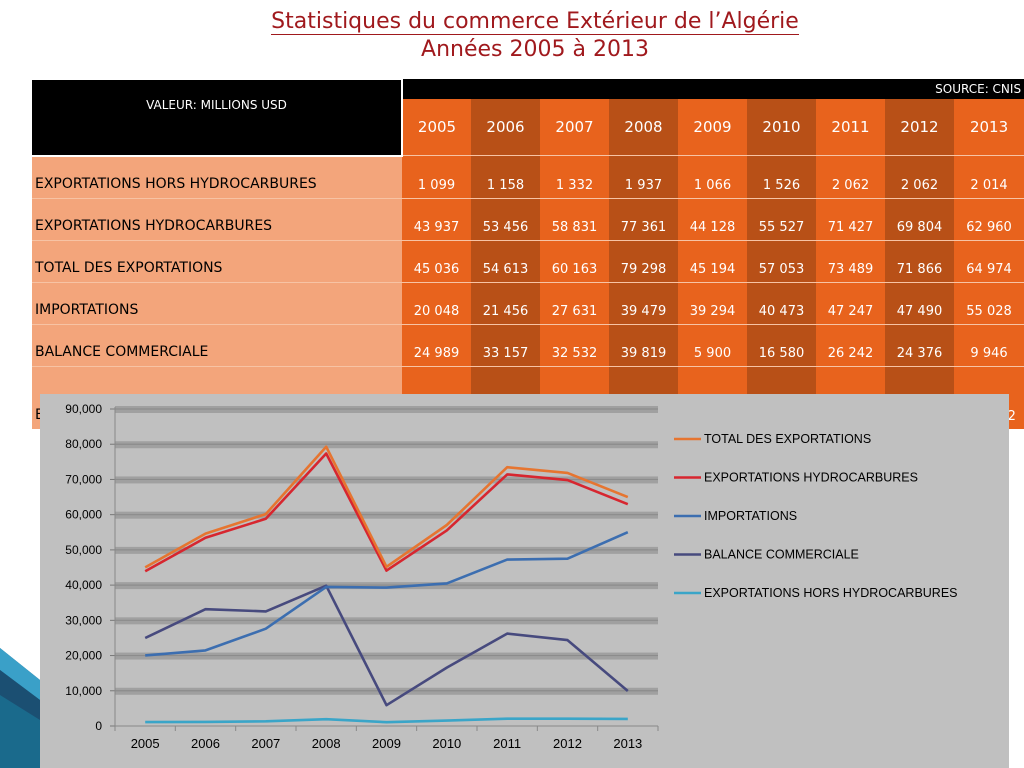 The image size is (1024, 768). What do you see at coordinates (781, 218) in the screenshot?
I see `table-cell: 55 527` at bounding box center [781, 218].